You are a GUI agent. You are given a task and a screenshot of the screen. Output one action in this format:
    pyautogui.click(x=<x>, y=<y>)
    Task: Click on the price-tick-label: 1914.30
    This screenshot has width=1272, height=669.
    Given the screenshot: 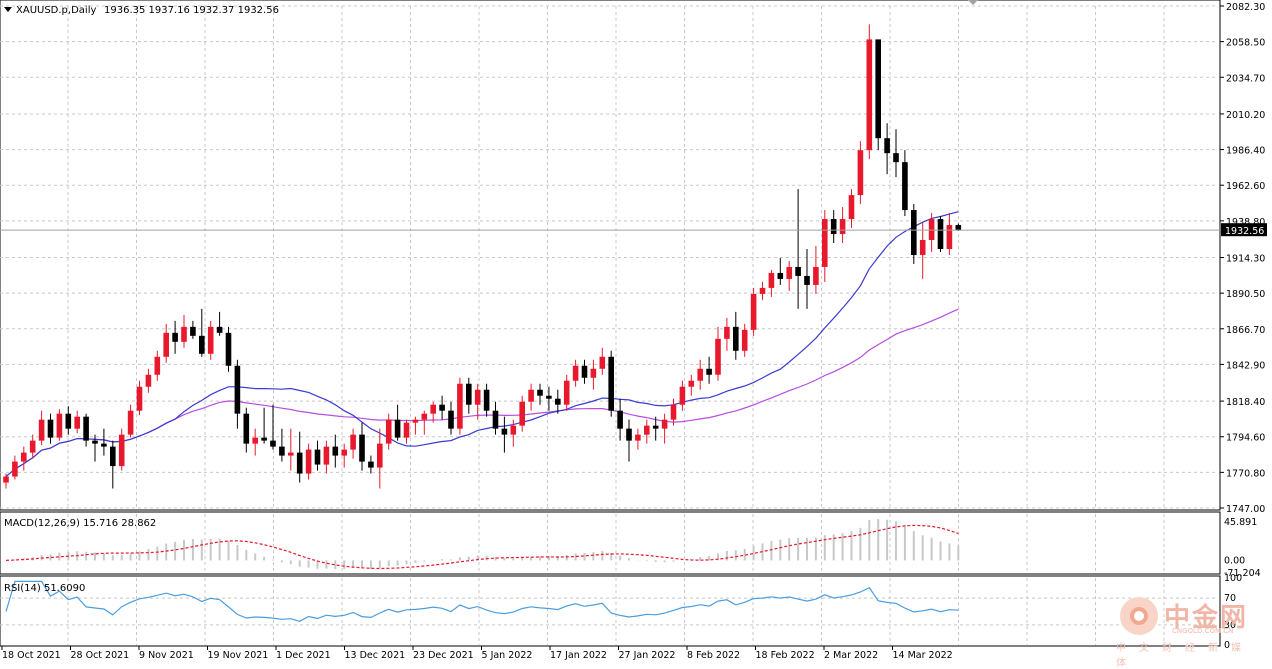 What is the action you would take?
    pyautogui.click(x=1245, y=259)
    